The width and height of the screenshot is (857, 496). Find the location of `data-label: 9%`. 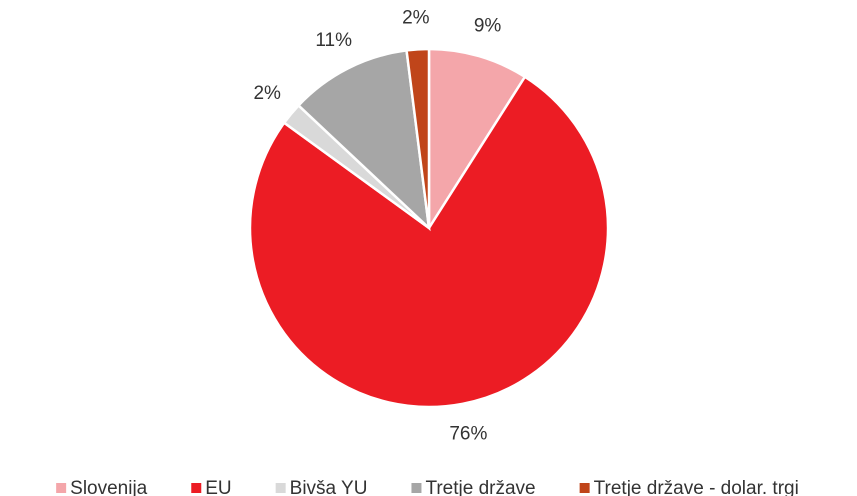

data-label: 9% is located at coordinates (488, 25).